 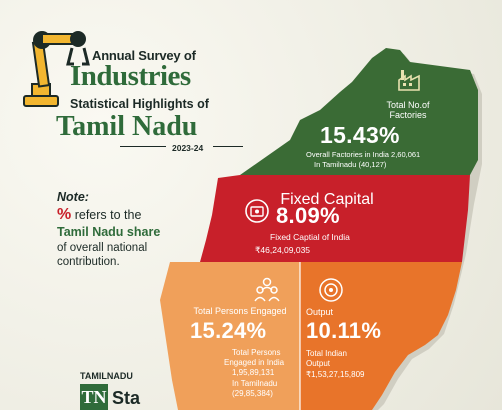 What do you see at coordinates (327, 199) in the screenshot?
I see `capital-label: Fixed Capital` at bounding box center [327, 199].